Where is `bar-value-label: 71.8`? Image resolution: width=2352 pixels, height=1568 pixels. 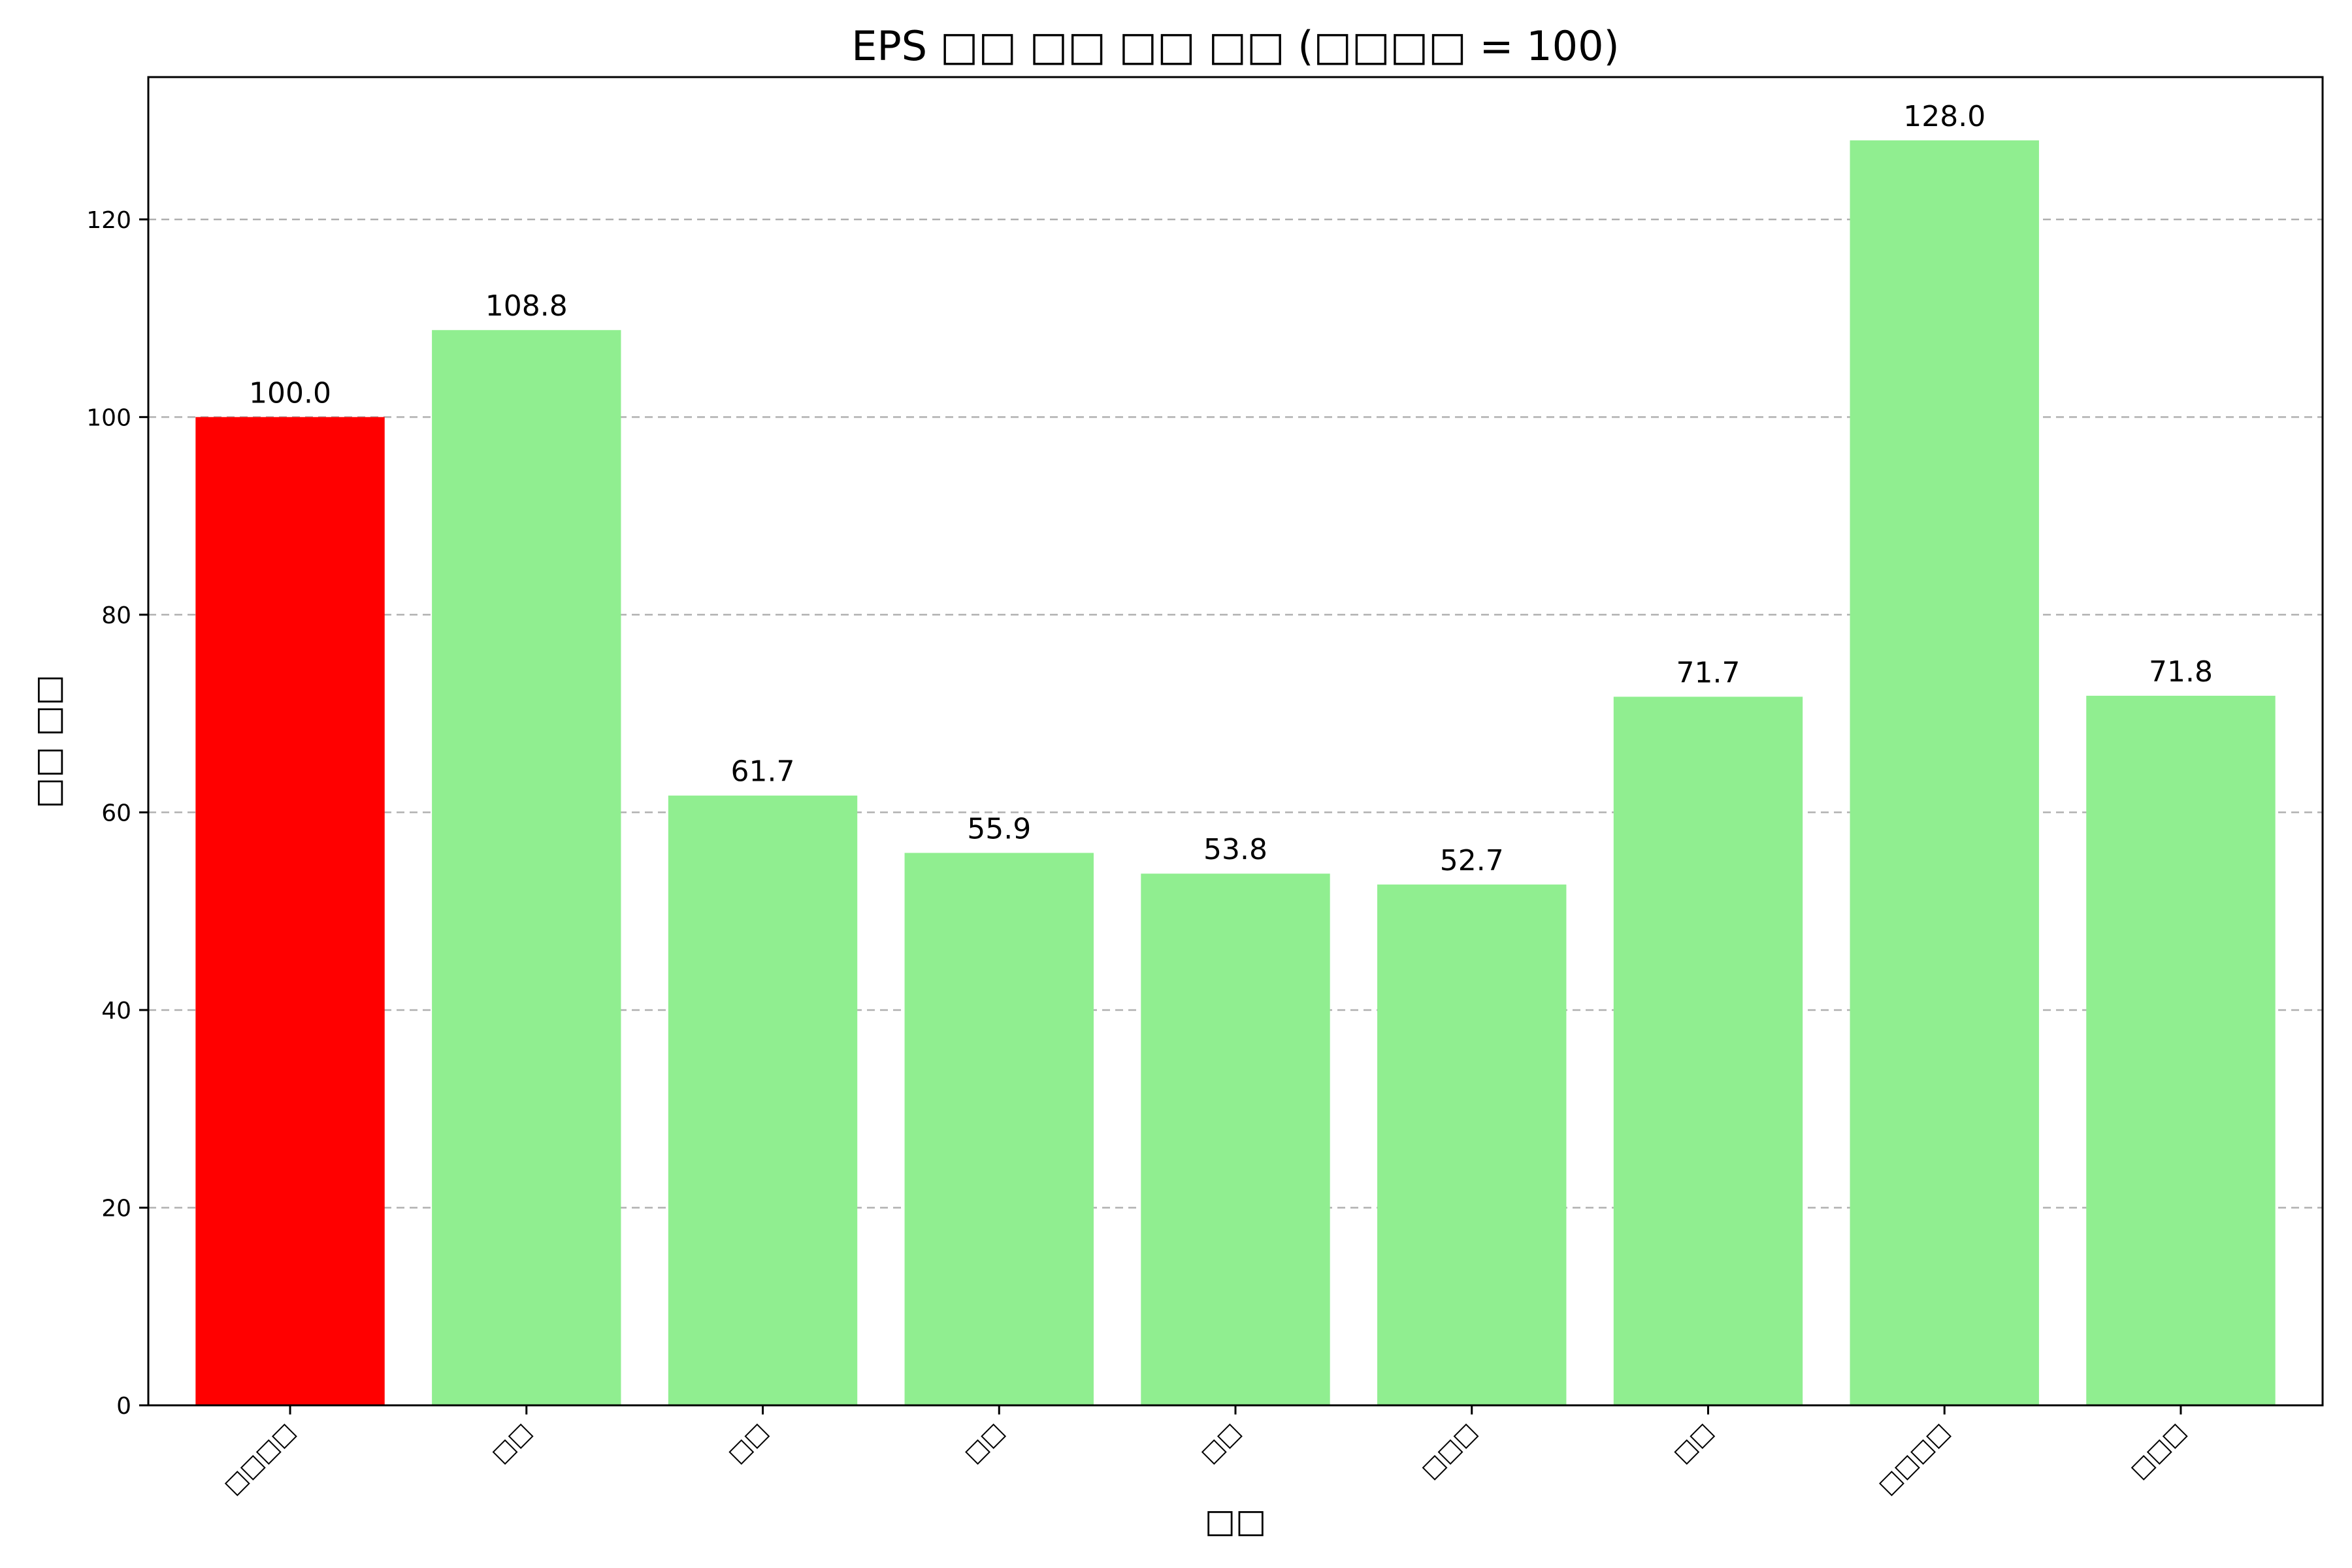 bar-value-label: 71.8 is located at coordinates (2181, 672).